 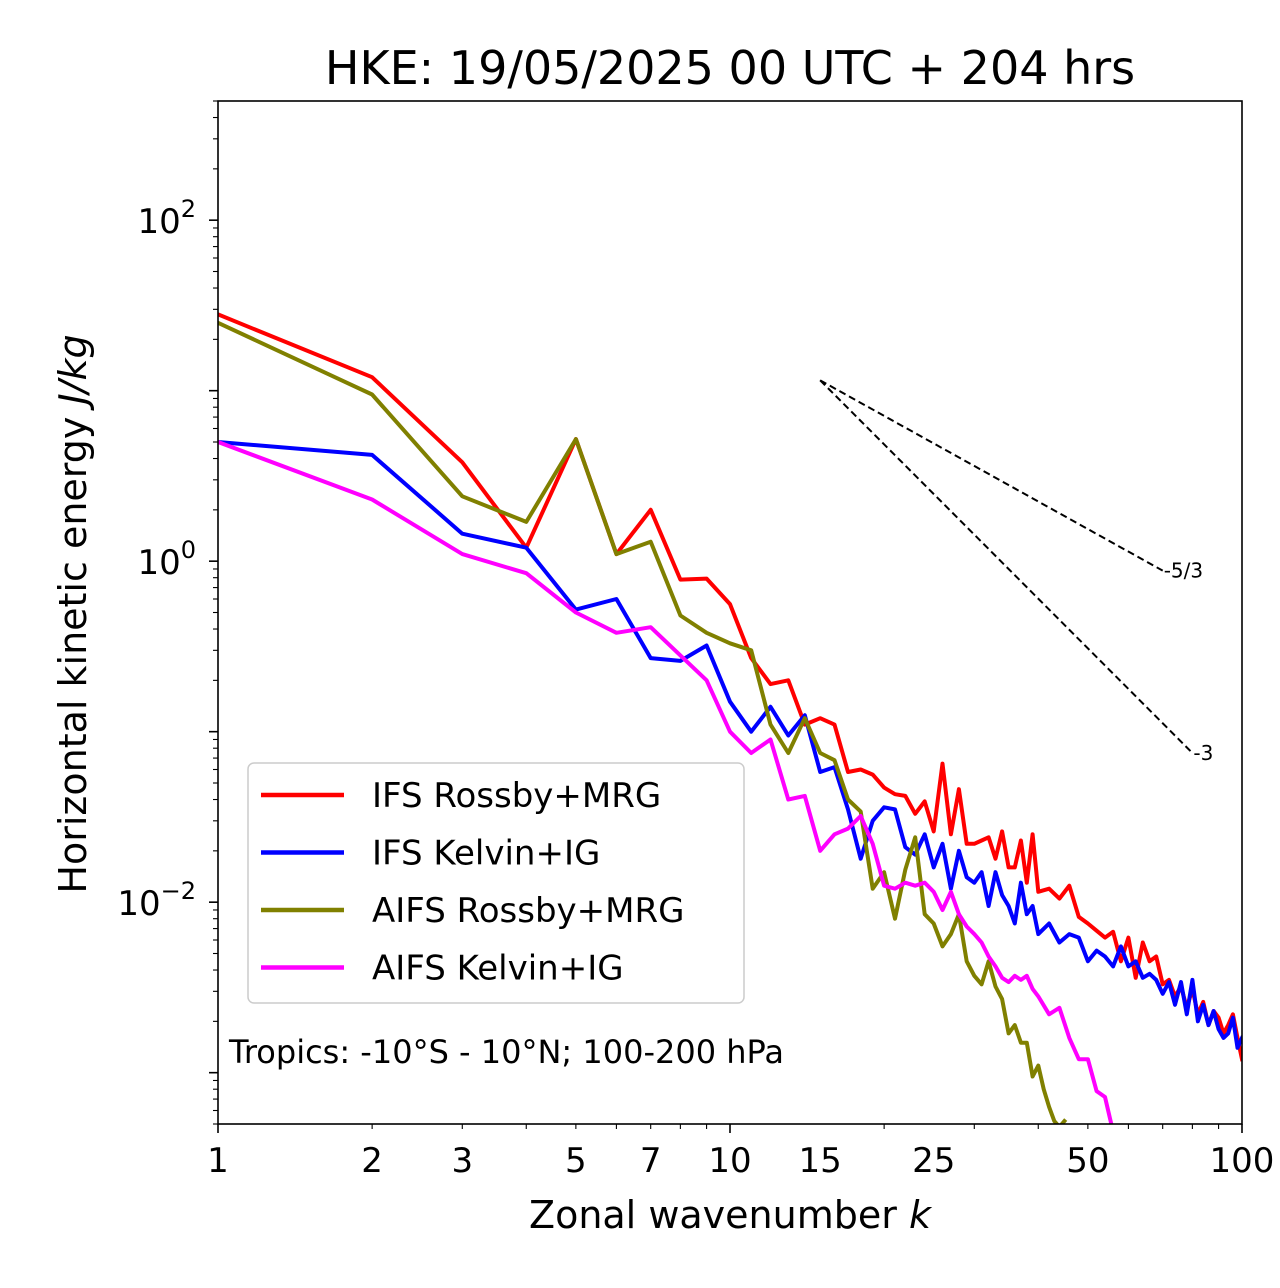 I want to click on reference-slopes, so click(x=1006, y=566).